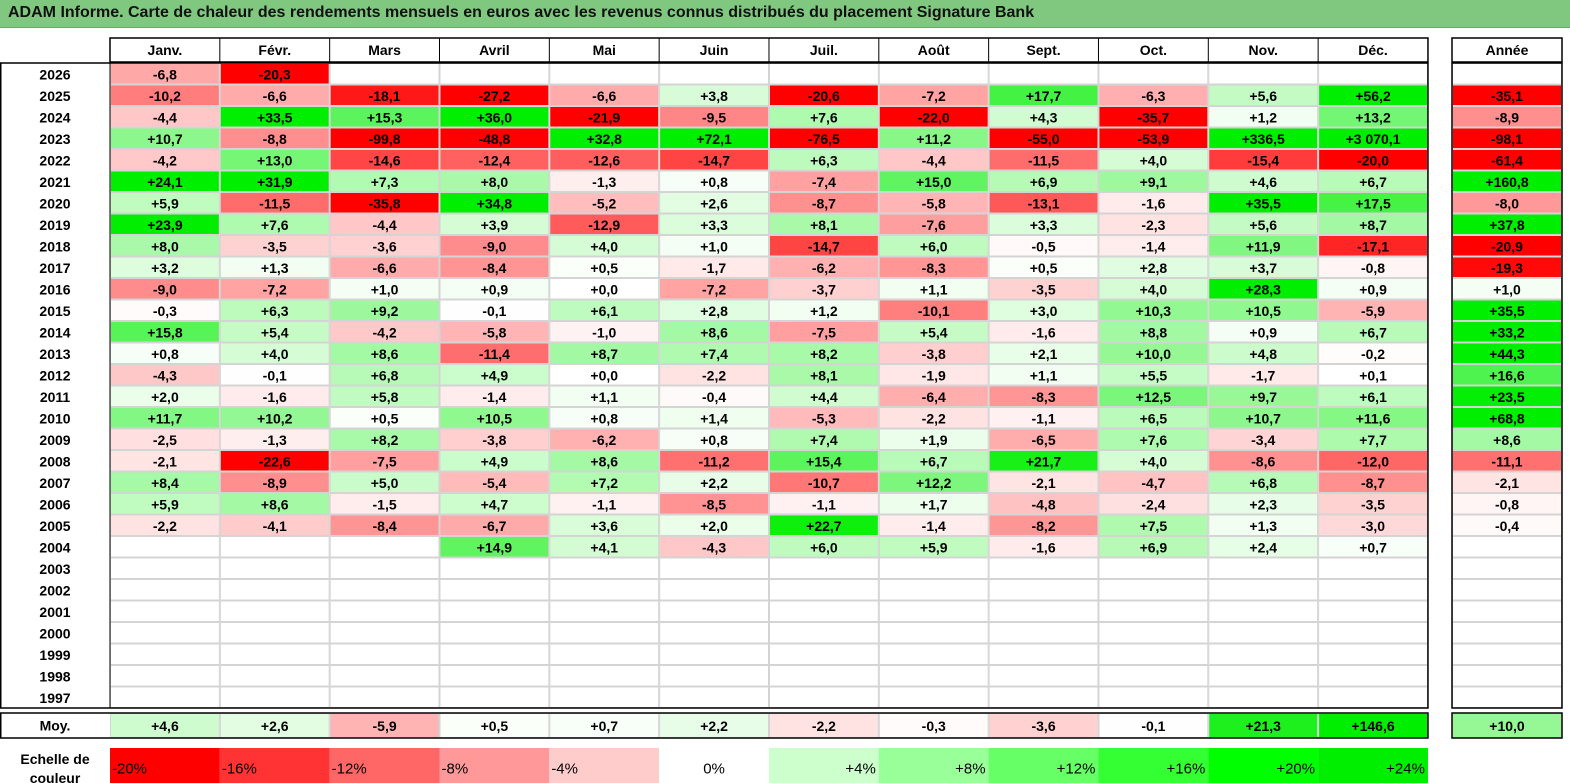 The width and height of the screenshot is (1570, 783). I want to click on heat-cell-label: +0,5, so click(604, 268).